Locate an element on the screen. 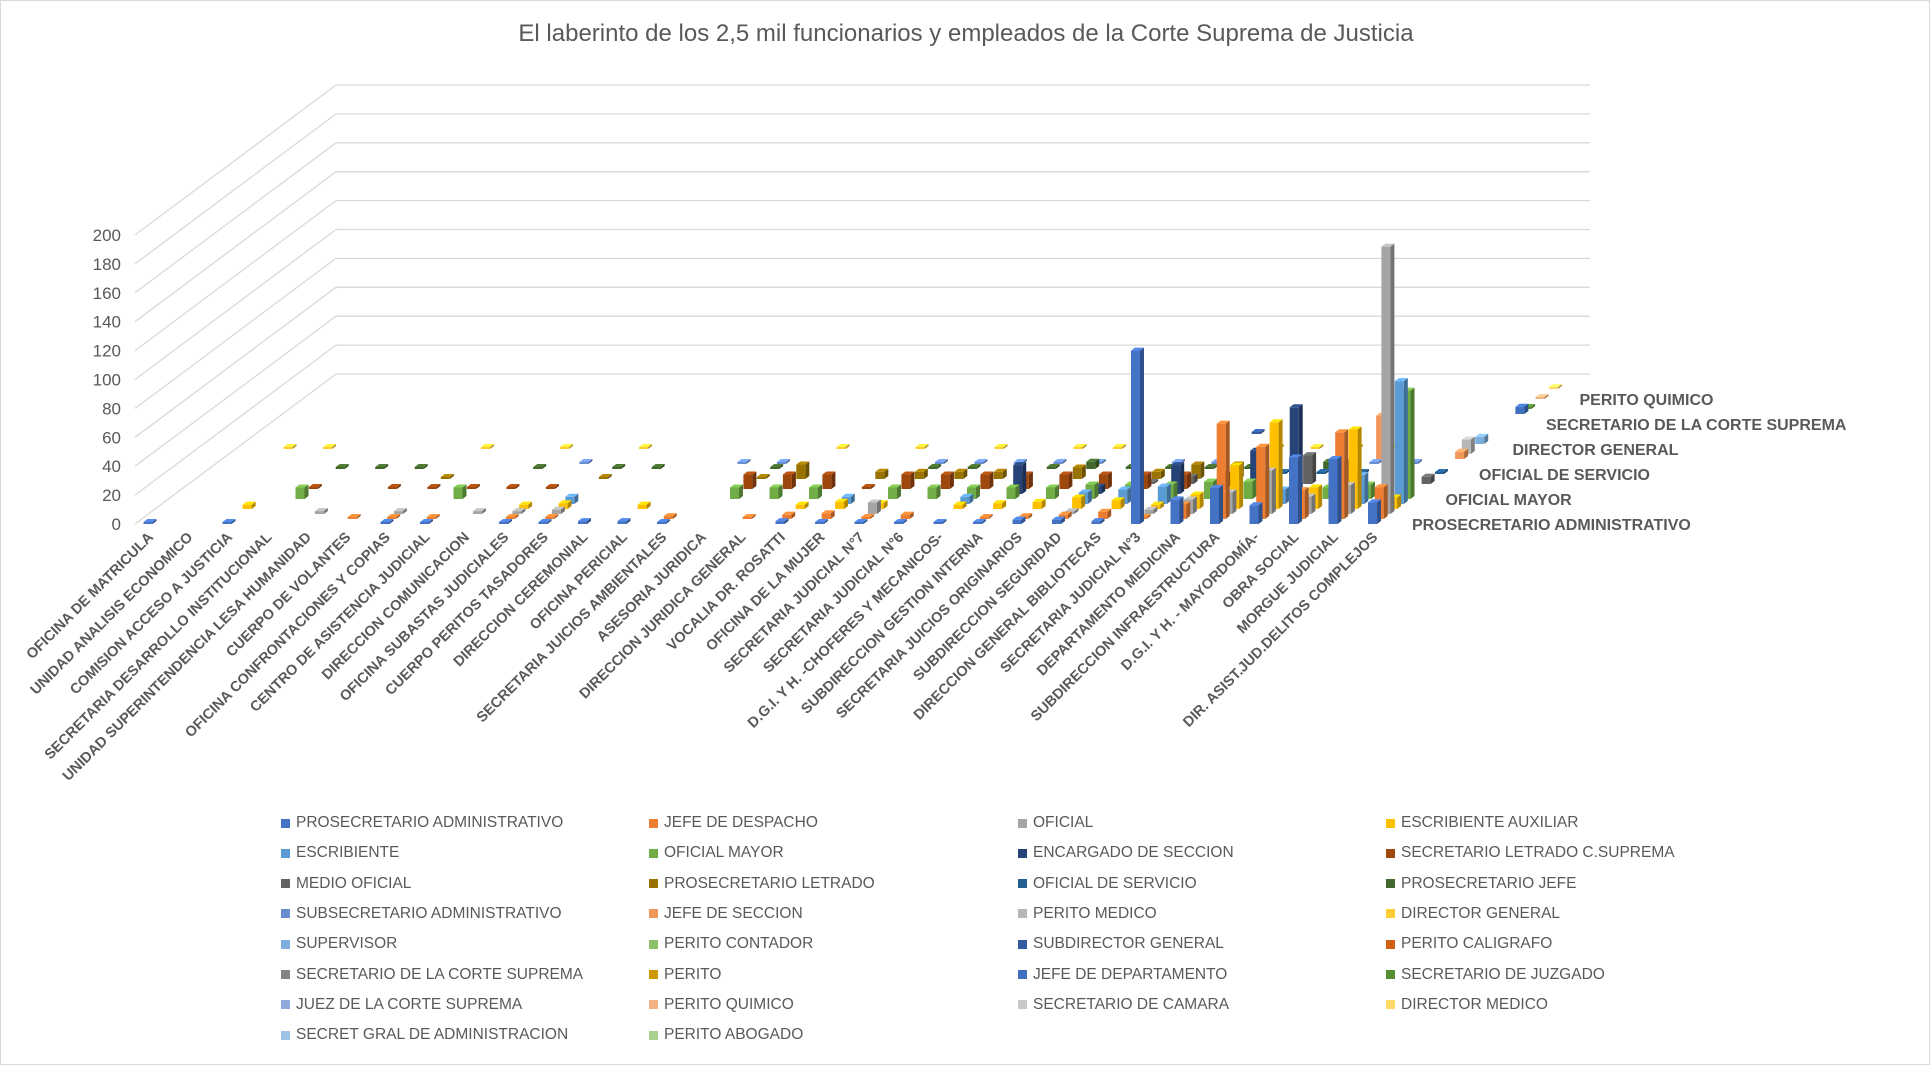  legend-item: ESCRIBIENTE is located at coordinates (340, 853).